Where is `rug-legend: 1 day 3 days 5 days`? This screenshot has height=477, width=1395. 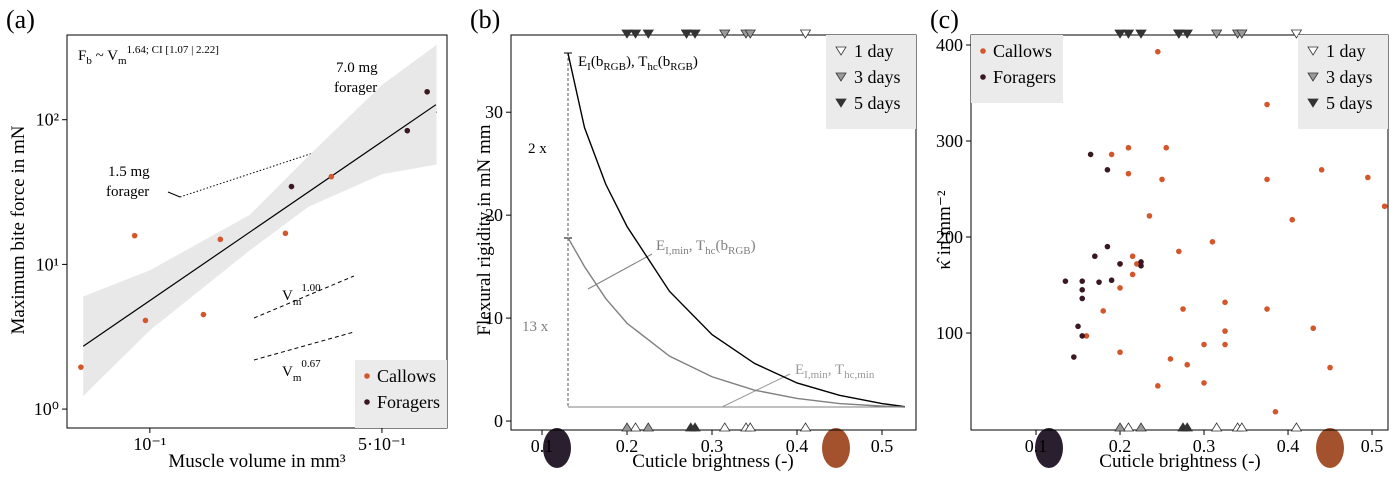 rug-legend: 1 day 3 days 5 days is located at coordinates (1343, 82).